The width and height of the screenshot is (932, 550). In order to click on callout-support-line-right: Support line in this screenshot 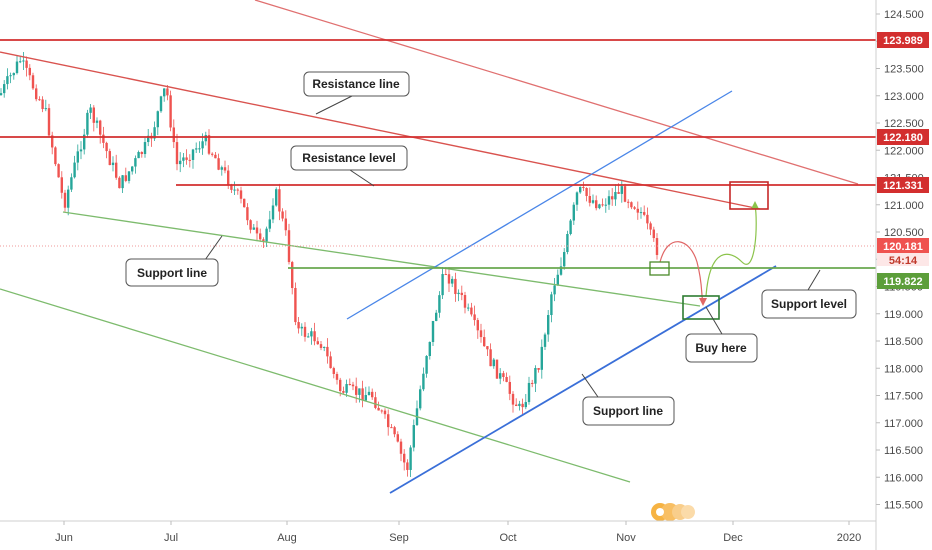, I will do `click(628, 399)`.